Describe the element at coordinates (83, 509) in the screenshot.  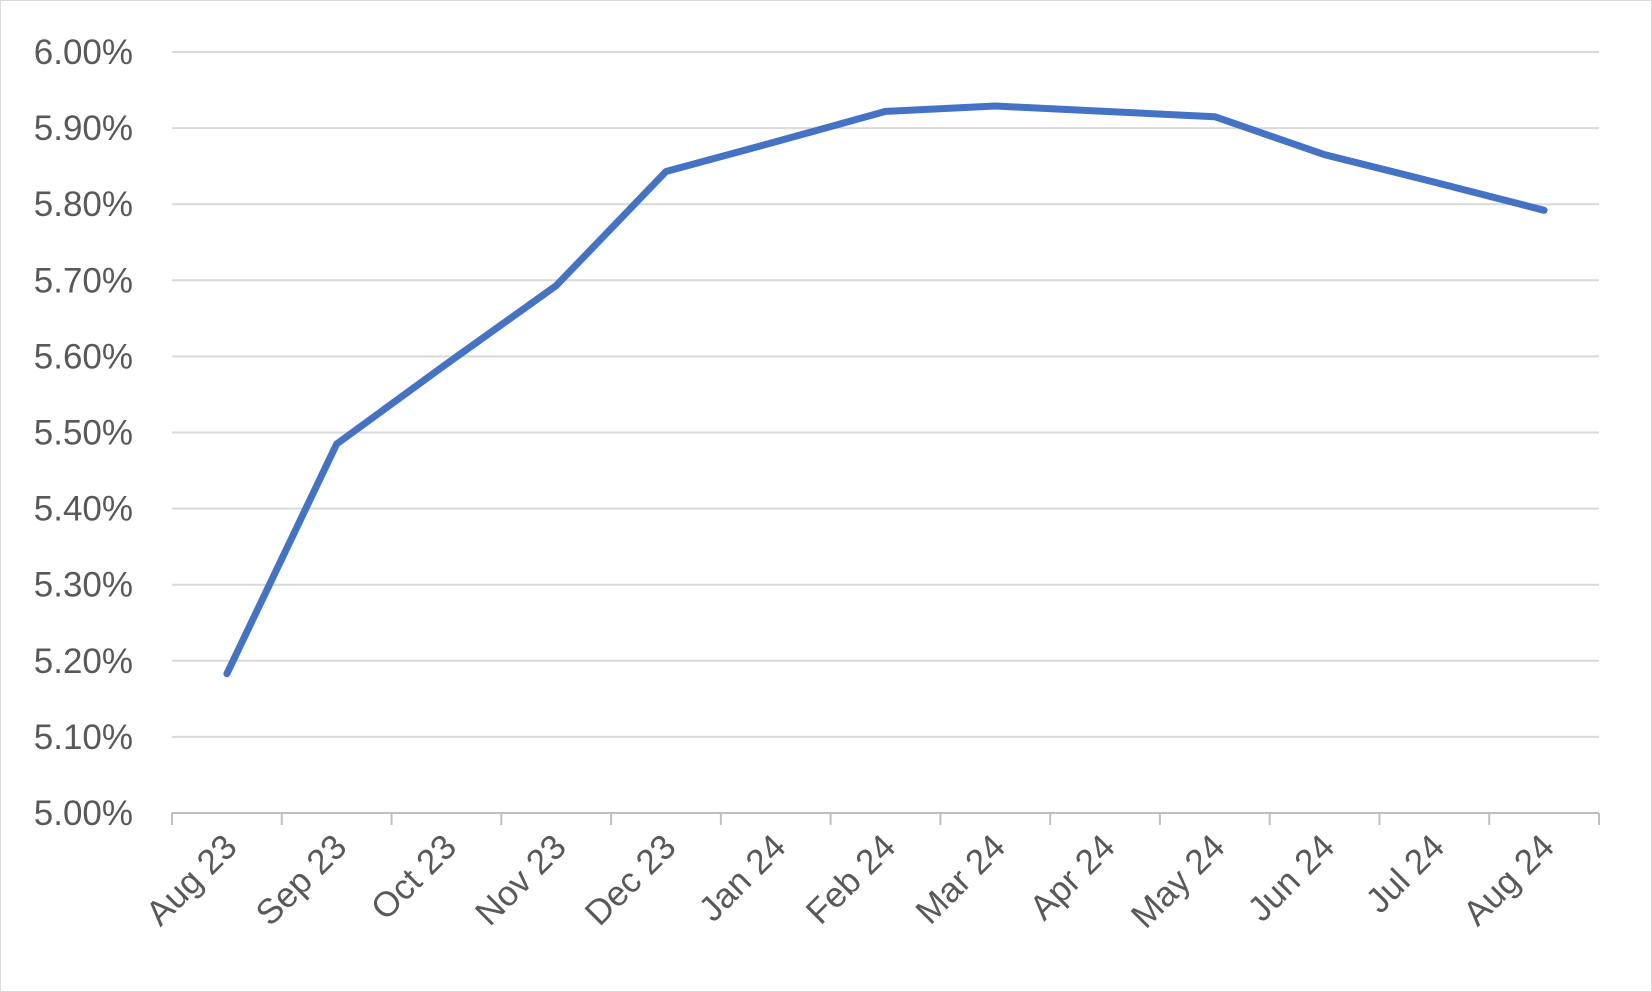
I see `y-tick-label: 5.40%` at that location.